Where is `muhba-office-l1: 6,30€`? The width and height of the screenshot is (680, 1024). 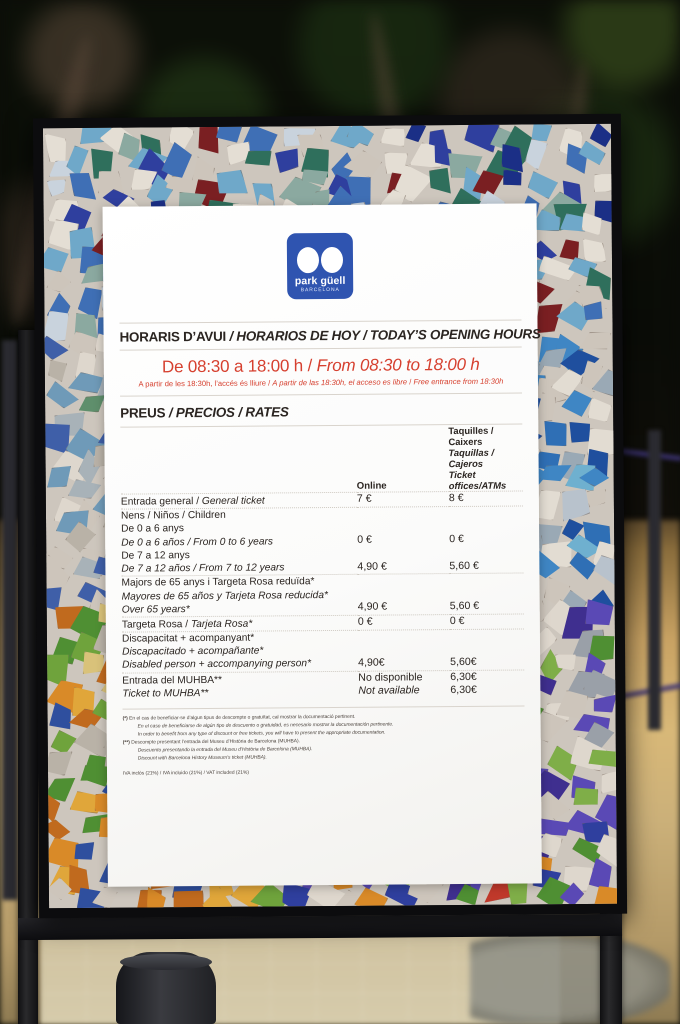
muhba-office-l1: 6,30€ is located at coordinates (463, 676).